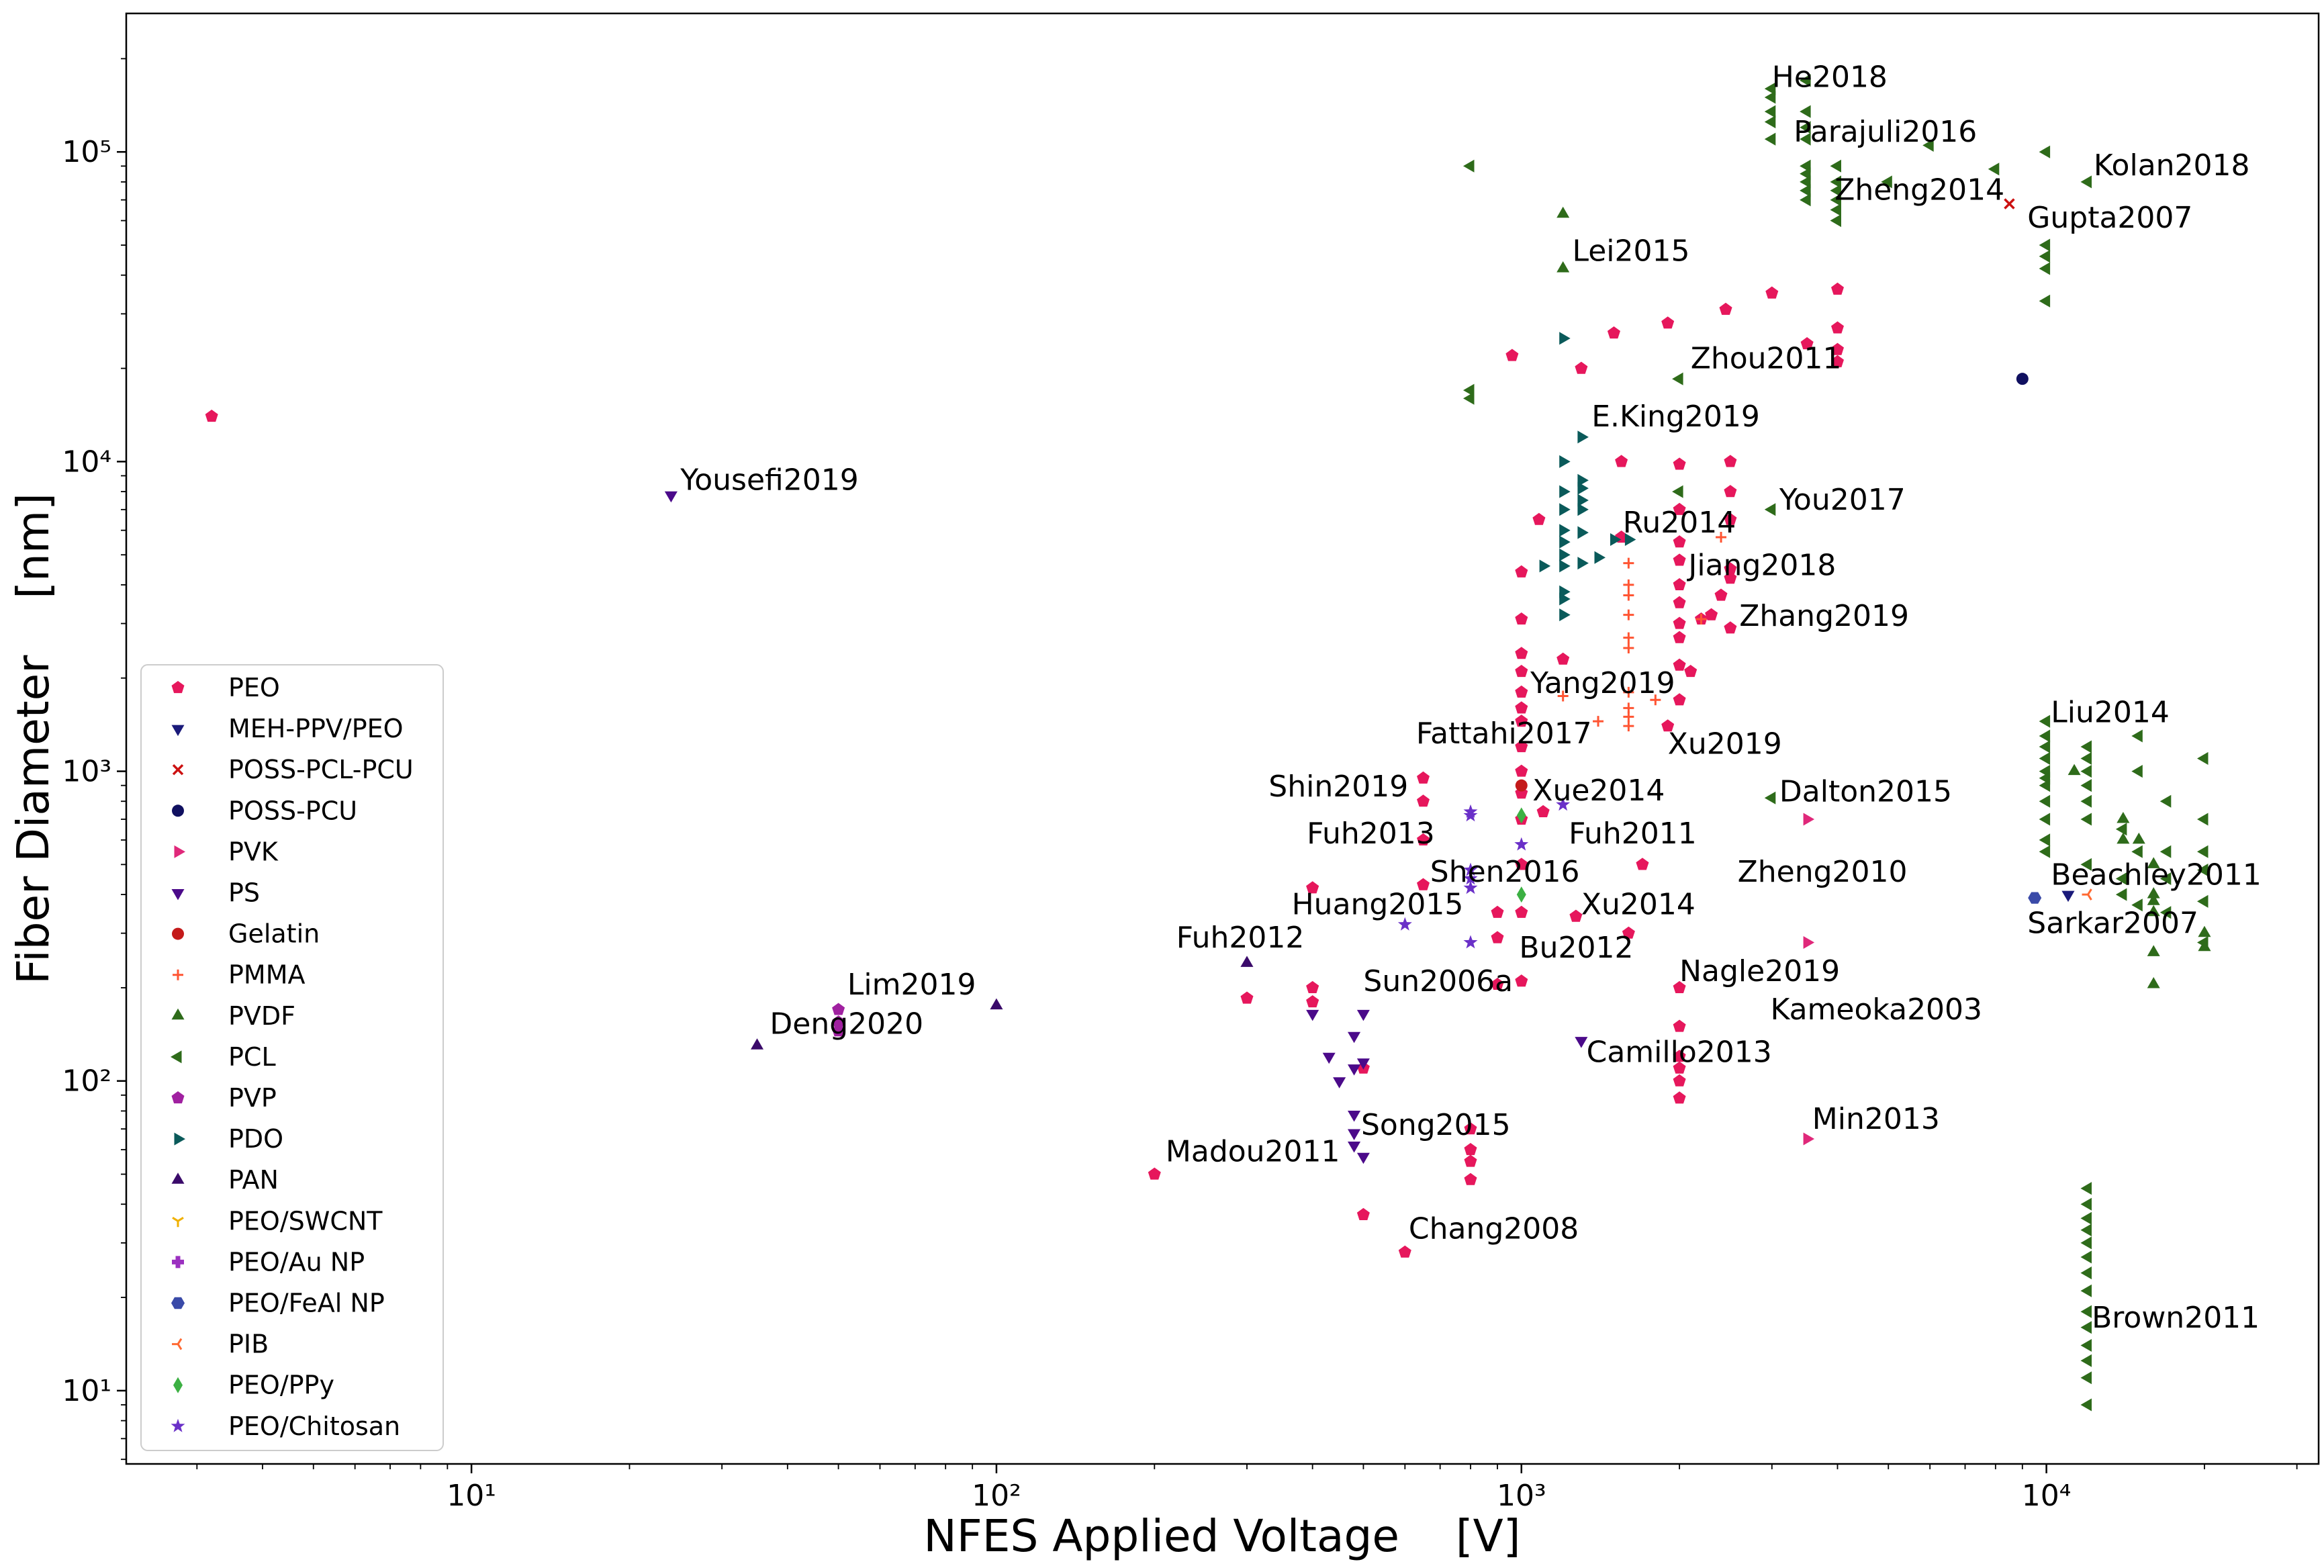 The width and height of the screenshot is (2324, 1568). What do you see at coordinates (1809, 979) in the screenshot?
I see `series-pvk` at bounding box center [1809, 979].